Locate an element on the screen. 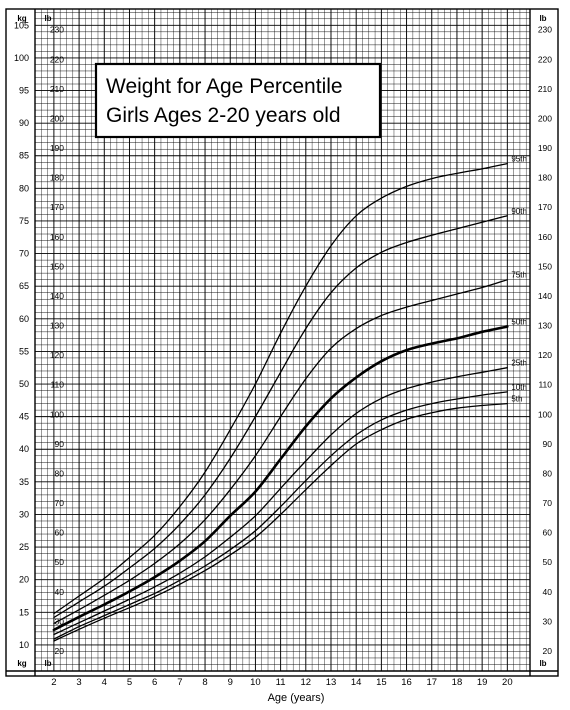 The height and width of the screenshot is (710, 570). x-tick-label: 4 is located at coordinates (104, 682).